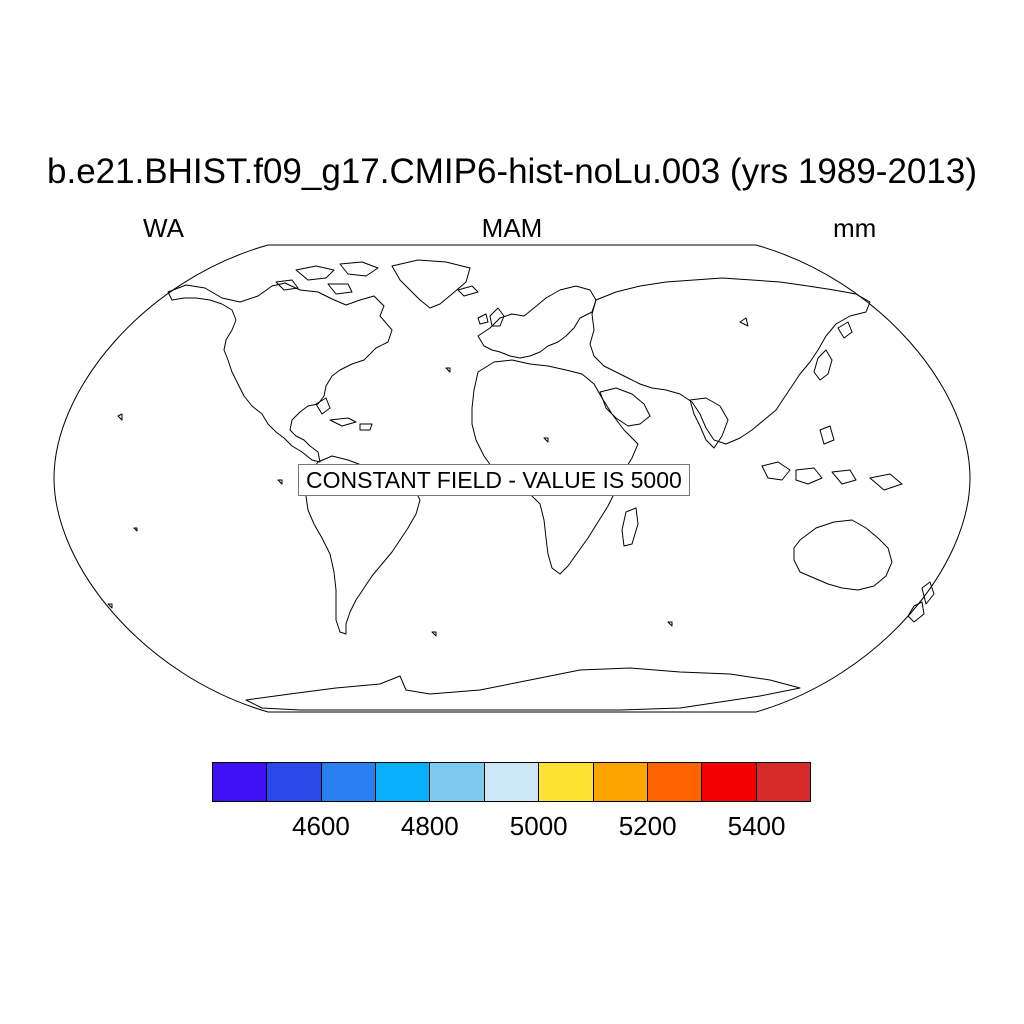 This screenshot has height=1024, width=1024. What do you see at coordinates (327, 278) in the screenshot?
I see `coastline-arctic-islands` at bounding box center [327, 278].